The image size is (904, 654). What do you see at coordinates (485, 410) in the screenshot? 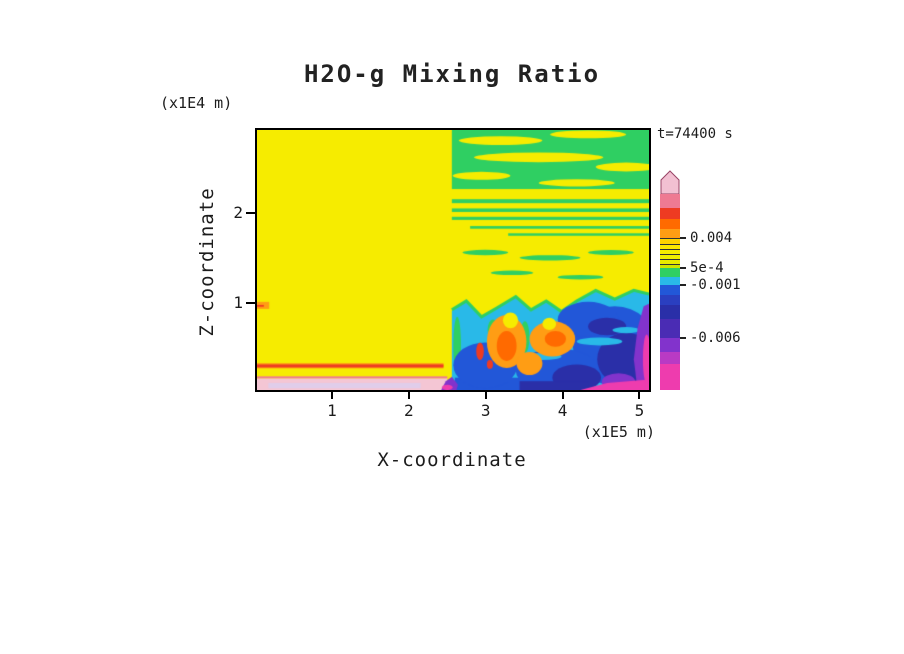
I see `x-tick-label: 3` at bounding box center [485, 410].